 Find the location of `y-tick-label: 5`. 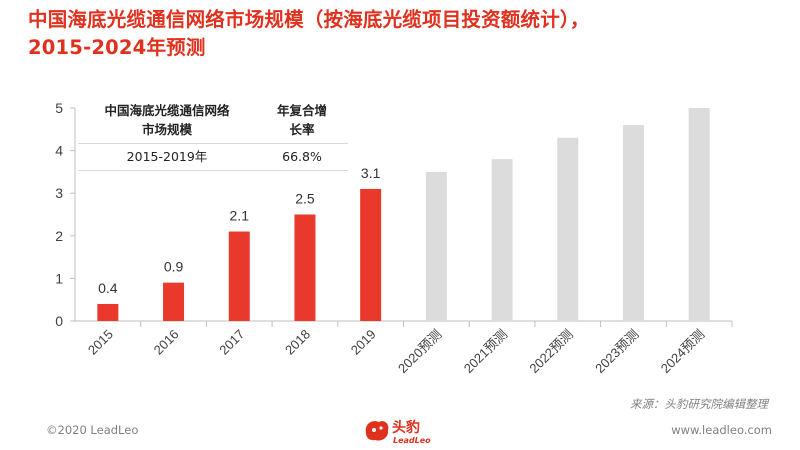

y-tick-label: 5 is located at coordinates (59, 108).